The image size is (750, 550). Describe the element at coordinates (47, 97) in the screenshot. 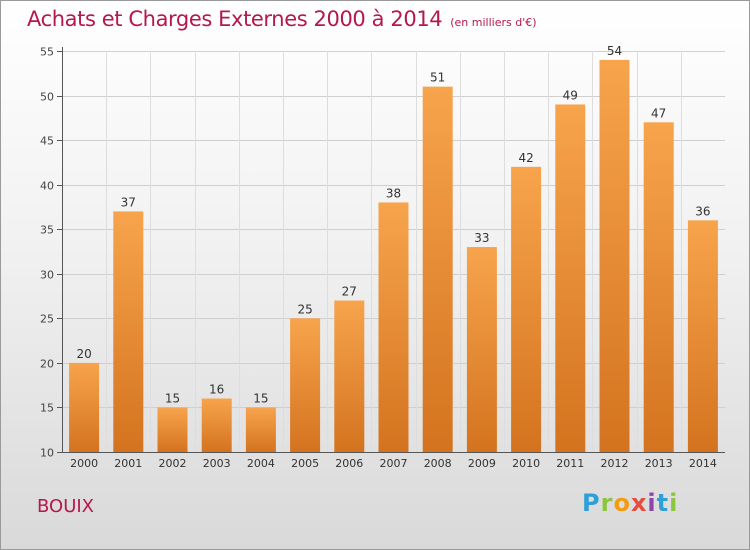

I see `y-tick-label: 50` at that location.